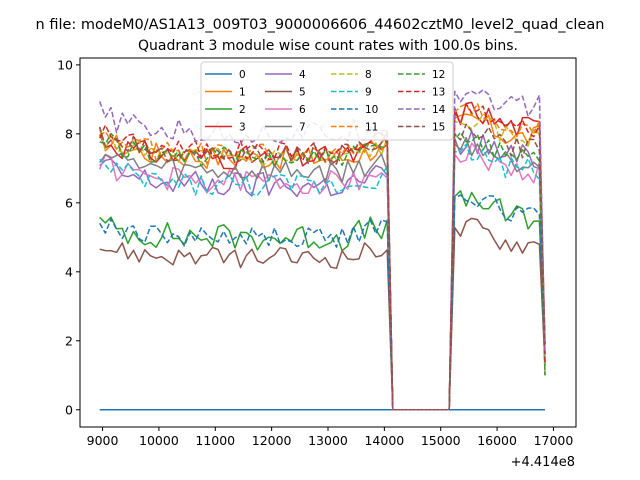  Describe the element at coordinates (69, 340) in the screenshot. I see `y-tick-label: 2` at that location.